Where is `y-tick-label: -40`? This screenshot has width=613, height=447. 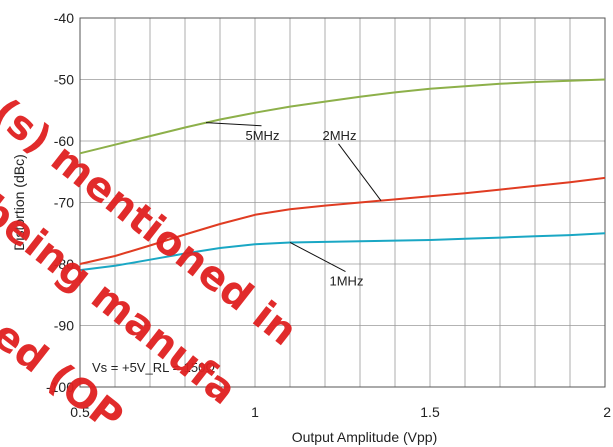 y-tick-label: -40 is located at coordinates (64, 18).